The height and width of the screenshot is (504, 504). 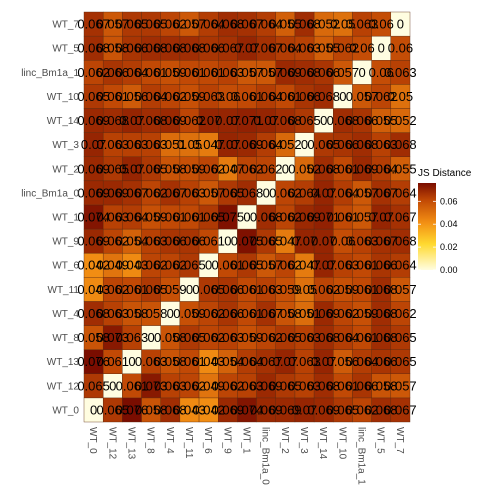 What do you see at coordinates (65, 338) in the screenshot?
I see `row-tick-label: WT_8` at bounding box center [65, 338].